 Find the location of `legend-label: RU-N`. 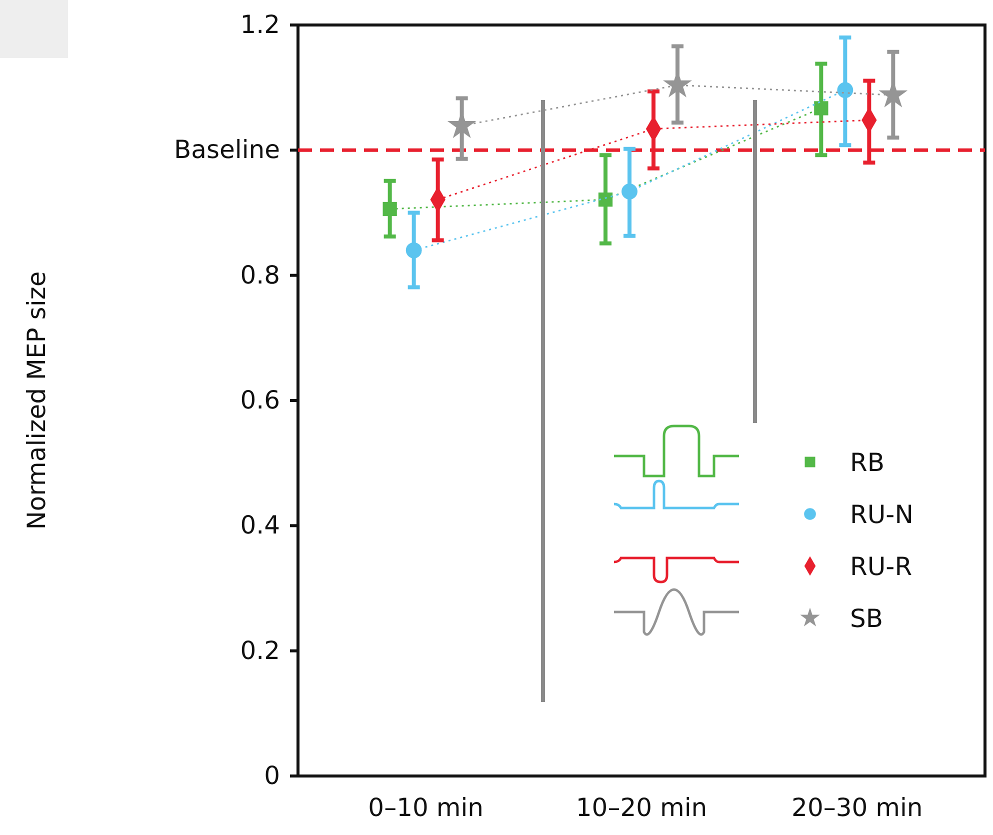

legend-label: RU-N is located at coordinates (882, 514).